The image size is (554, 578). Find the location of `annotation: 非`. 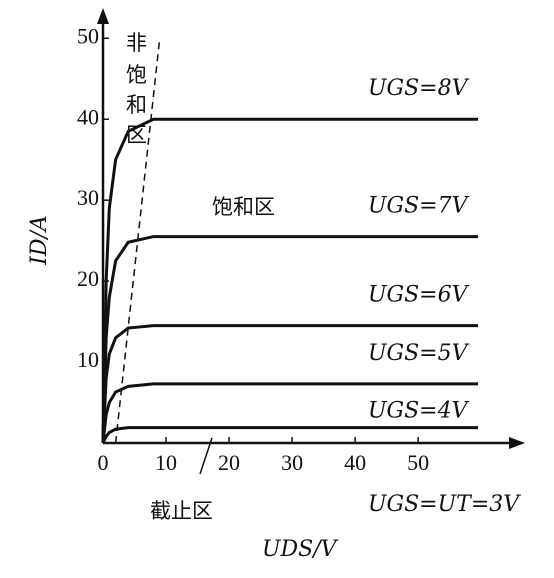

annotation: 非 is located at coordinates (136, 43).